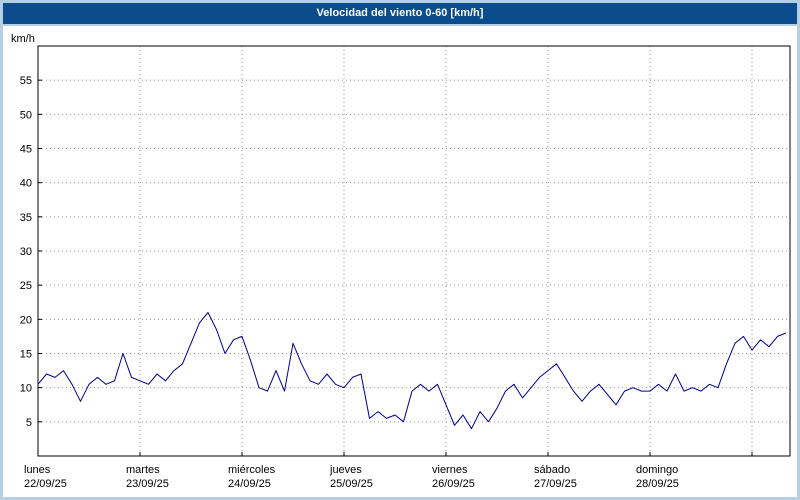  Describe the element at coordinates (657, 470) in the screenshot. I see `x-day-label: domingo` at that location.